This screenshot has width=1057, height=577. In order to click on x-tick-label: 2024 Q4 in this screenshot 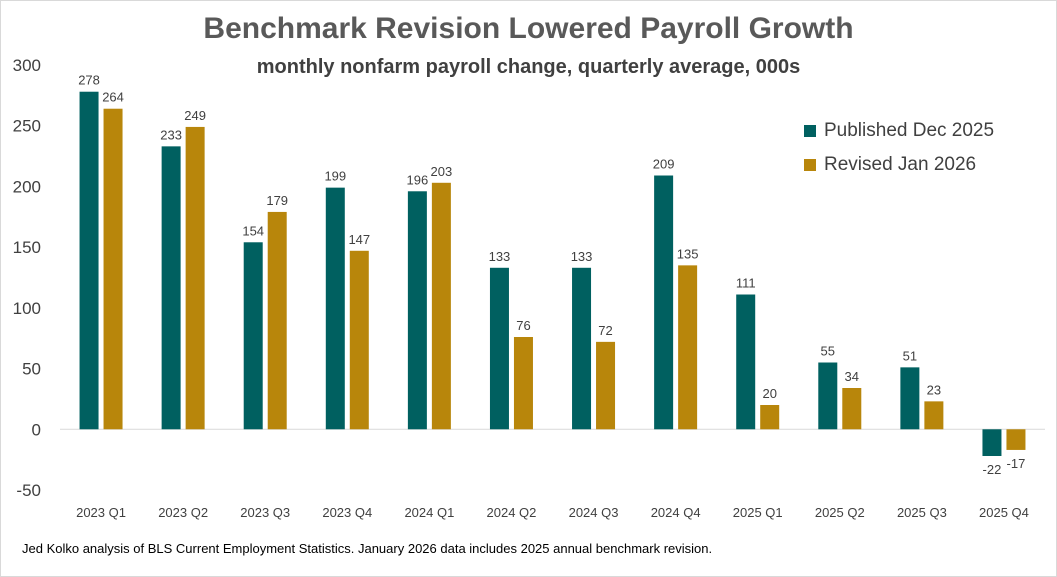, I will do `click(676, 512)`.